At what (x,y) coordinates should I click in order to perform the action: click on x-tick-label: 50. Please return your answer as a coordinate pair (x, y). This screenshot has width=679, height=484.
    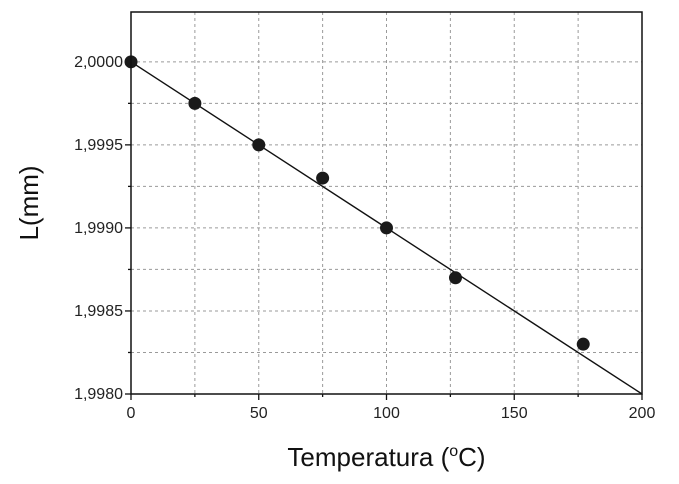
    Looking at the image, I should click on (259, 413).